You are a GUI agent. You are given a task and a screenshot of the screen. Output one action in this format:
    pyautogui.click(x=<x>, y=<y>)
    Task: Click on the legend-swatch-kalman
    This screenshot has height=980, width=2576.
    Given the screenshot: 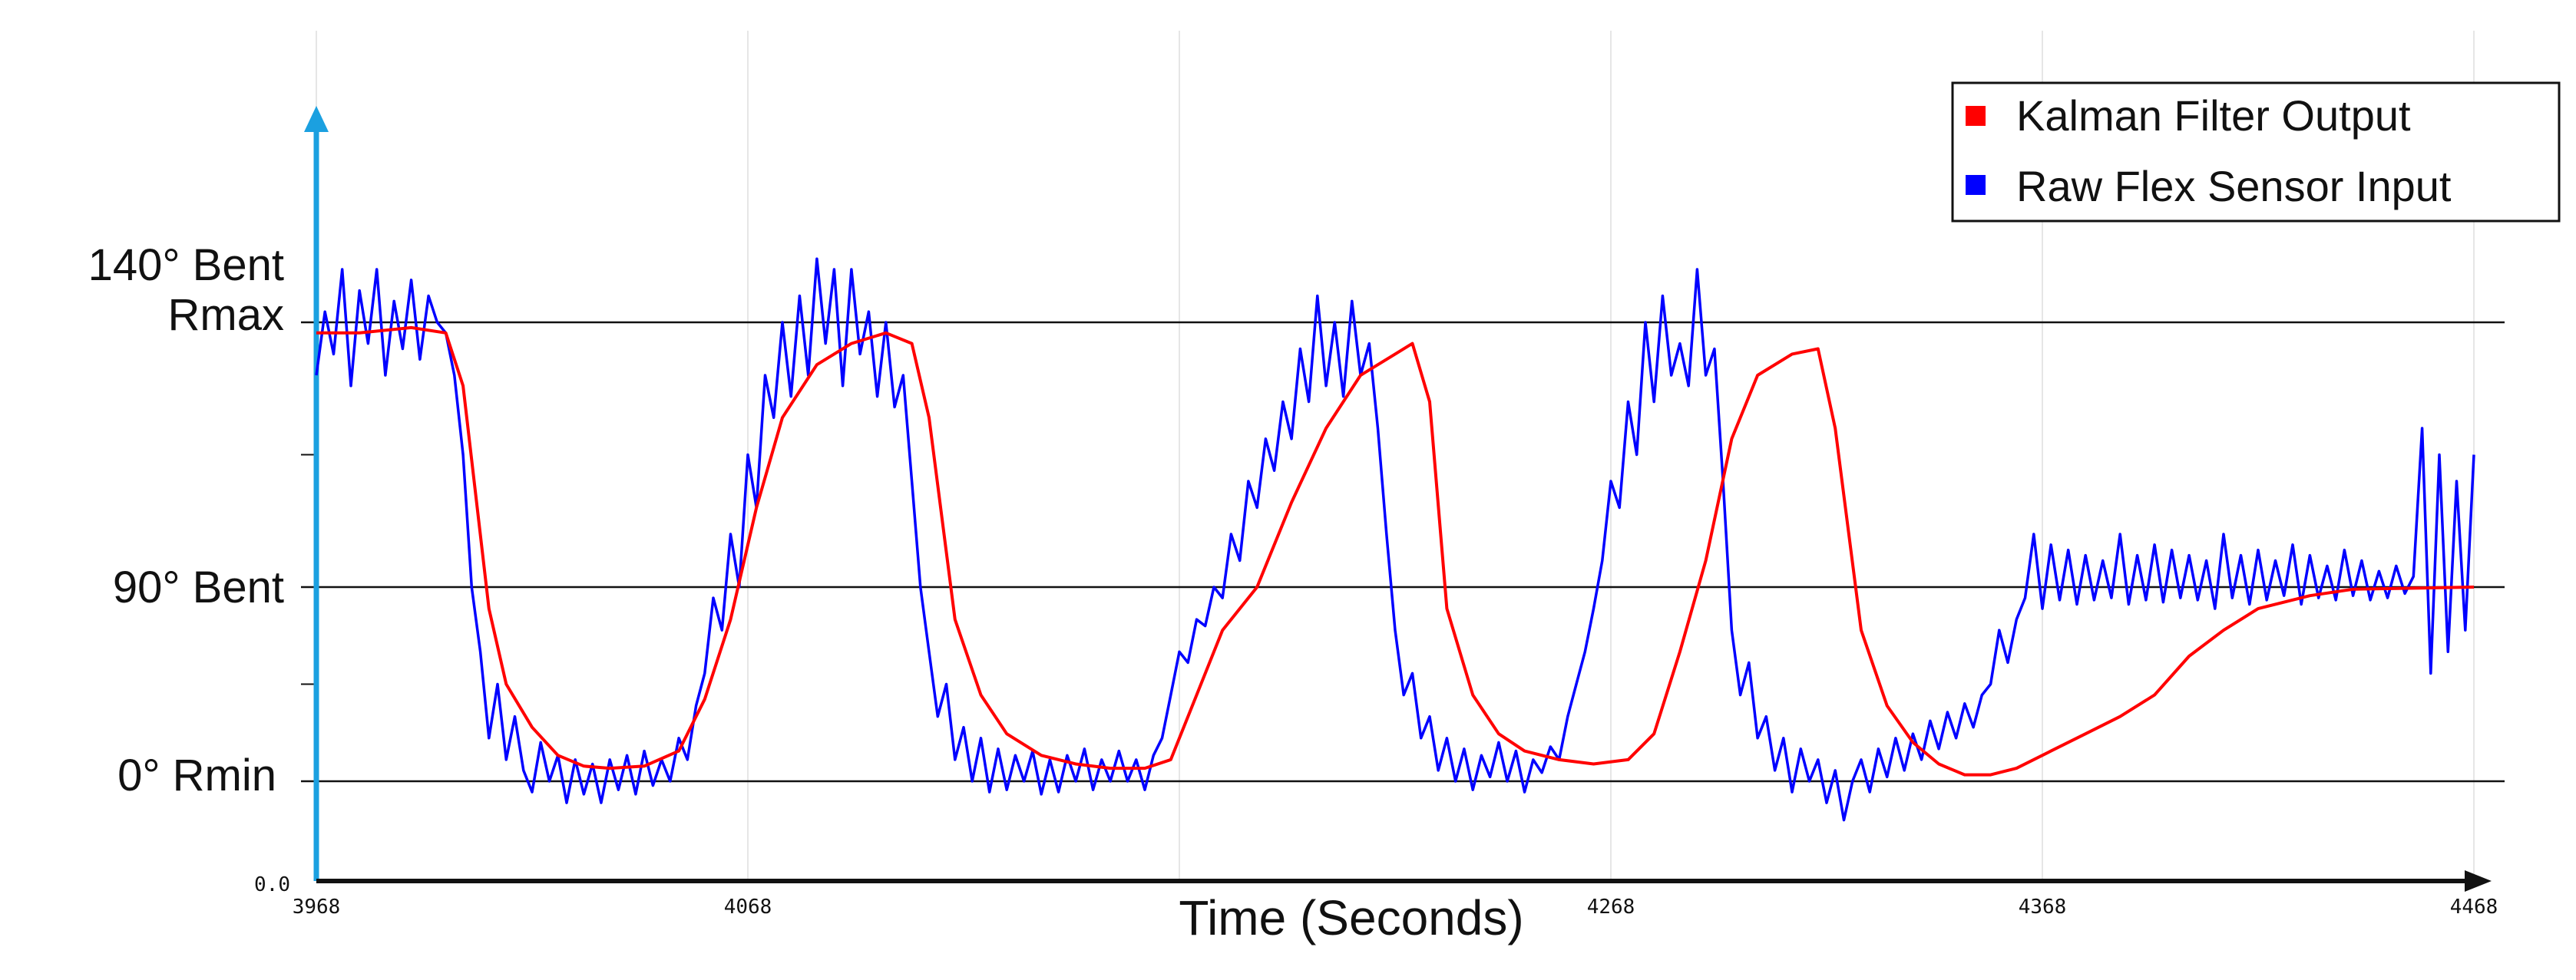 What is the action you would take?
    pyautogui.click(x=1976, y=116)
    